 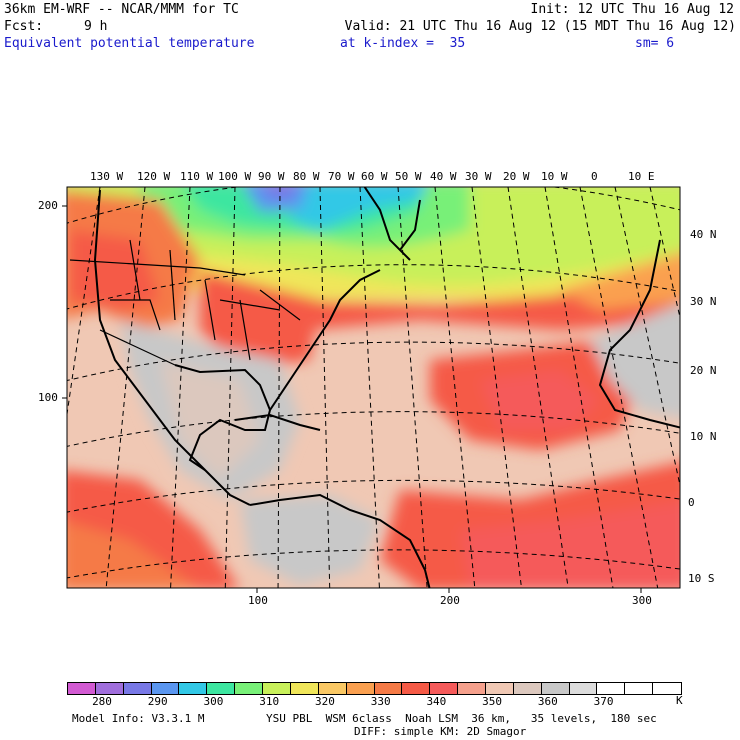 What do you see at coordinates (703, 234) in the screenshot?
I see `lat-label: 40 N` at bounding box center [703, 234].